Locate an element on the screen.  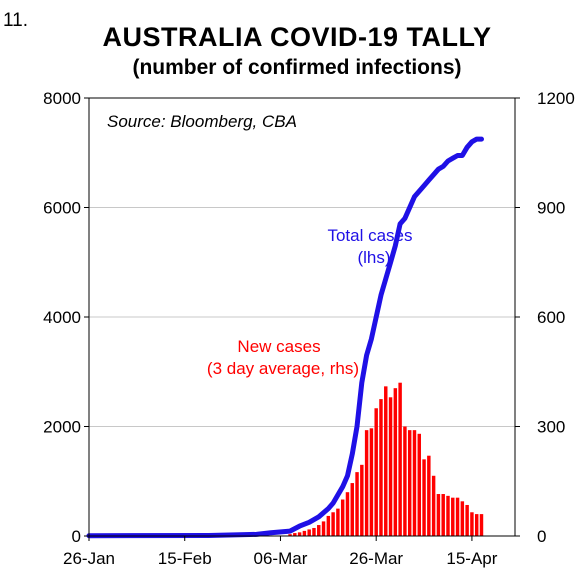
new-cases-bars is located at coordinates (386, 459).